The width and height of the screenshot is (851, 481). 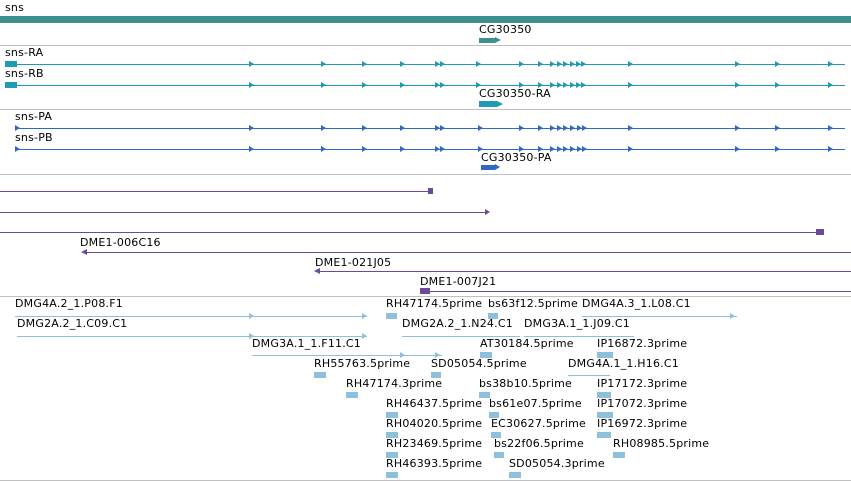 What do you see at coordinates (24, 73) in the screenshot?
I see `transcript-label-sns-rb: sns-RB` at bounding box center [24, 73].